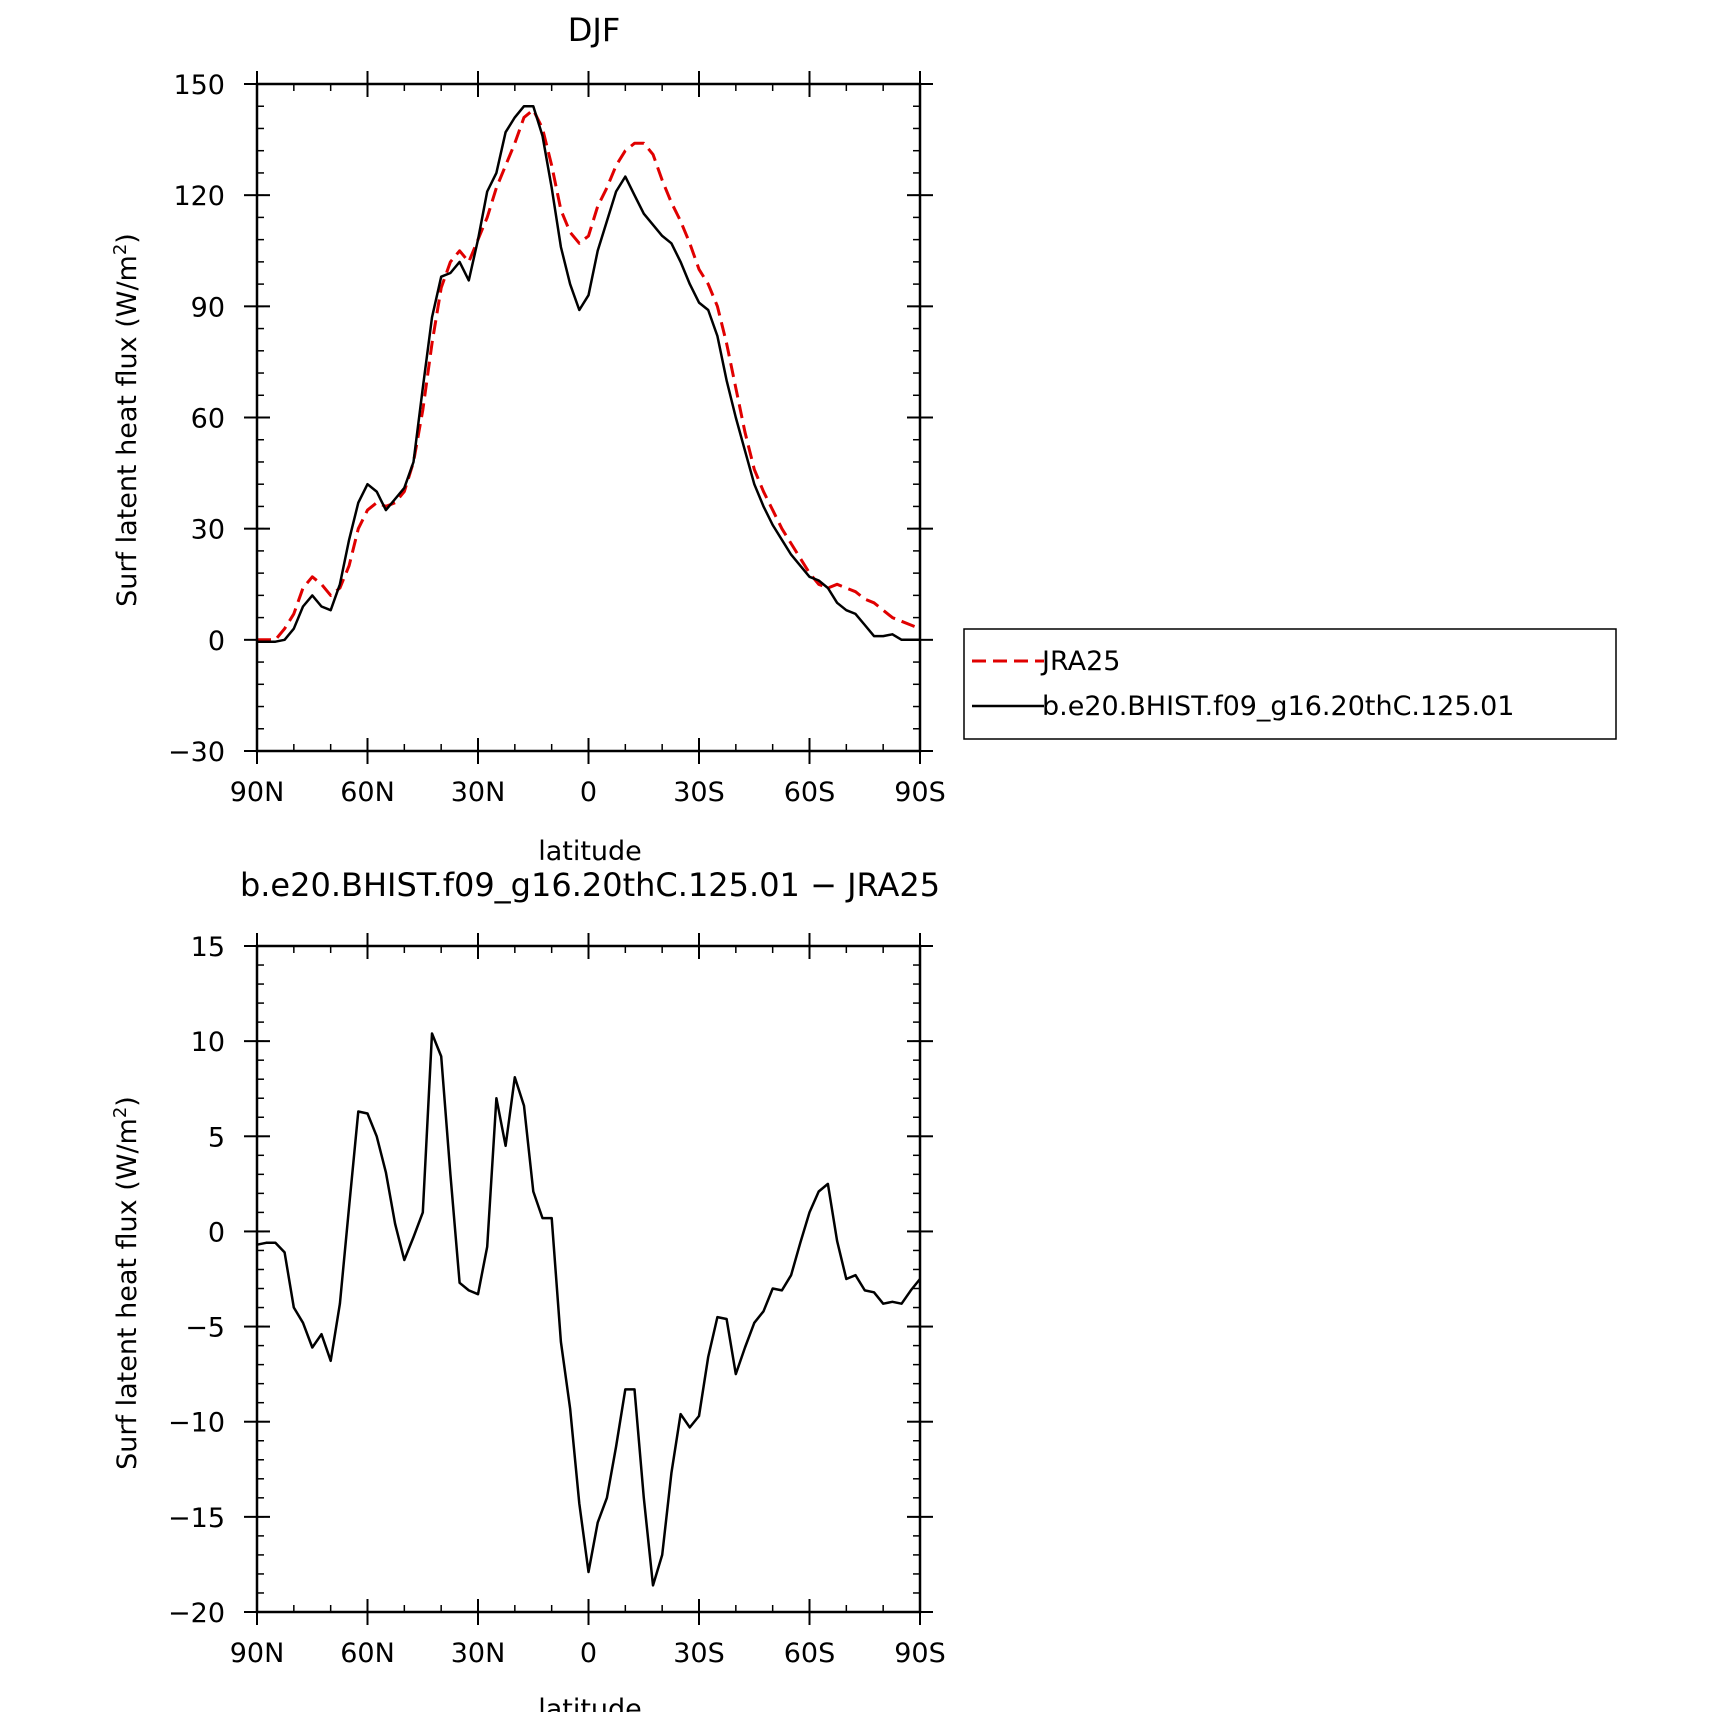 This screenshot has height=1712, width=1710. Describe the element at coordinates (257, 1653) in the screenshot. I see `bottom-x-tick-label: 90N` at that location.